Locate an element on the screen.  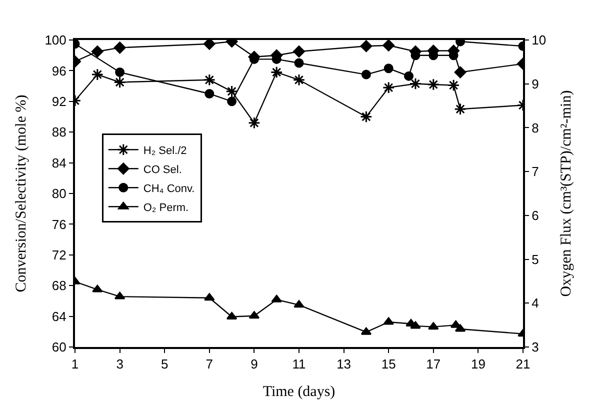
x-tick-label: 5 is located at coordinates (164, 364).